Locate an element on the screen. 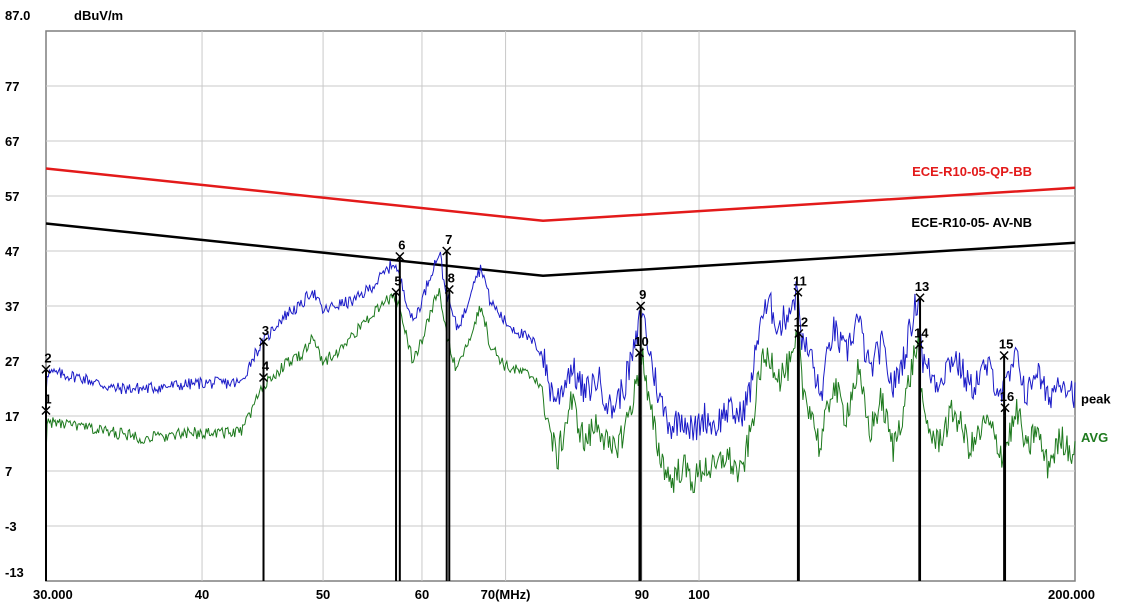 The image size is (1126, 611). marker-label: 11 is located at coordinates (800, 280).